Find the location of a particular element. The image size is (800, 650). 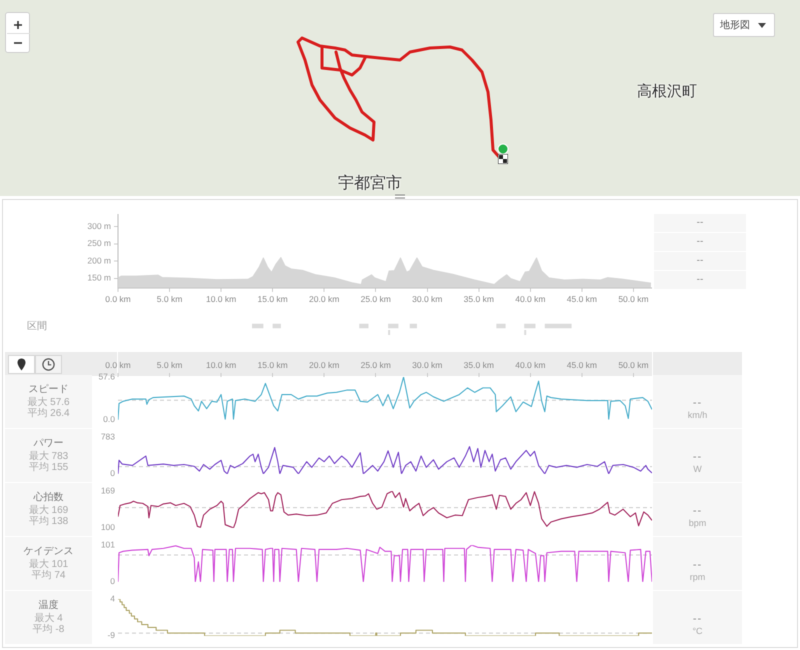

text: 最大 101 is located at coordinates (49, 564).